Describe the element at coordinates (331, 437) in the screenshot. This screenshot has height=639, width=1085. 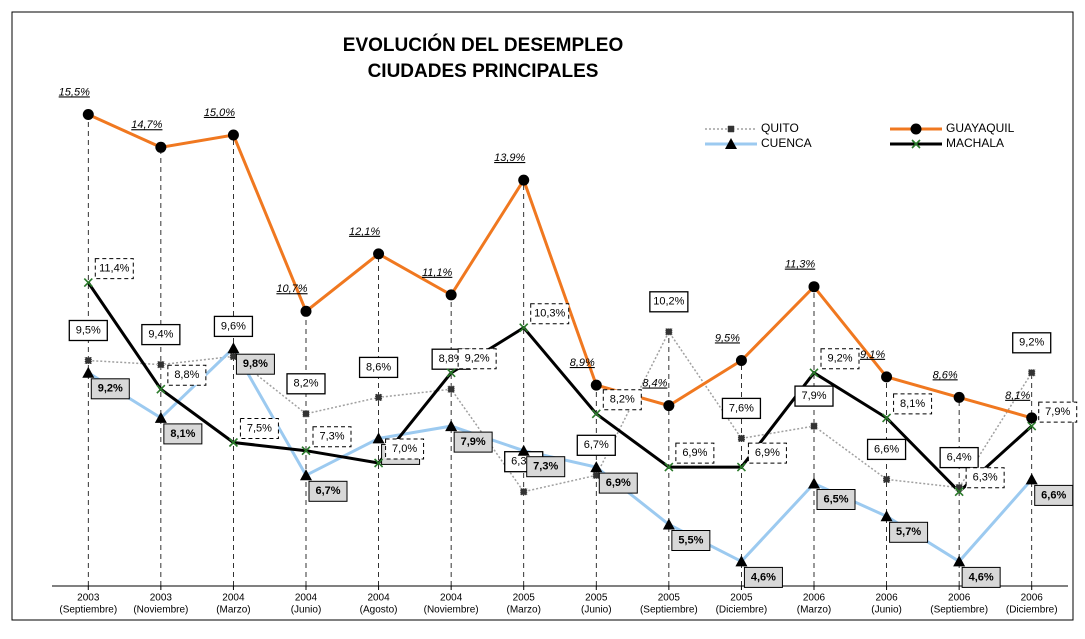
I see `data-label: 7,3%` at that location.